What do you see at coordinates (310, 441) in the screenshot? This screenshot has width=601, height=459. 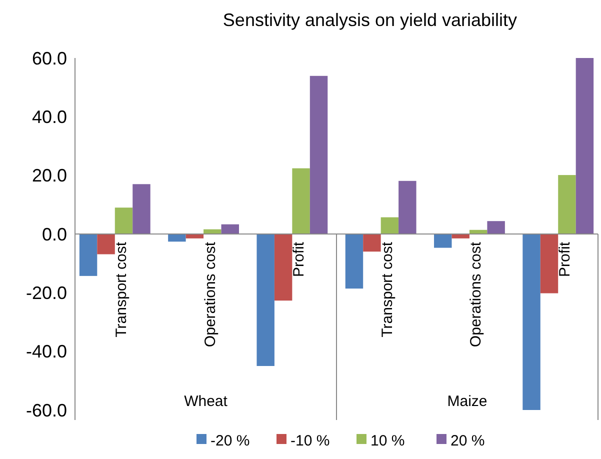 I see `legend-label: -10 %` at bounding box center [310, 441].